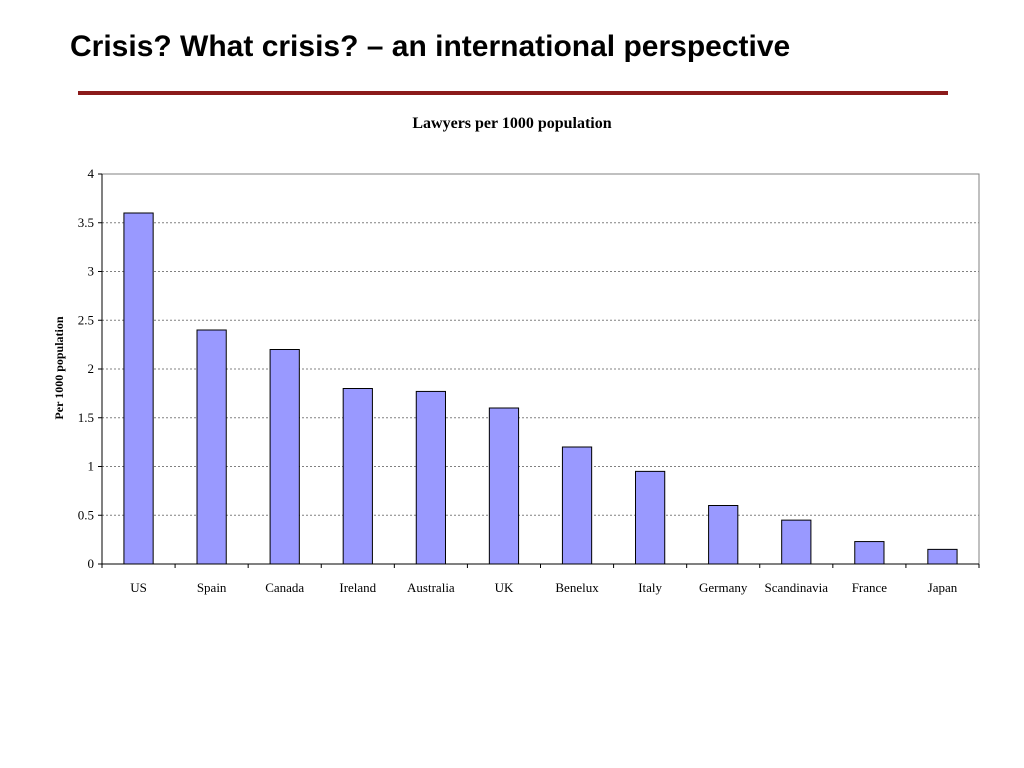 The image size is (1024, 768). Describe the element at coordinates (86, 368) in the screenshot. I see `y-tick-labels: 0 0.5 1 1.5 2 2.5 3 3.5 4` at that location.